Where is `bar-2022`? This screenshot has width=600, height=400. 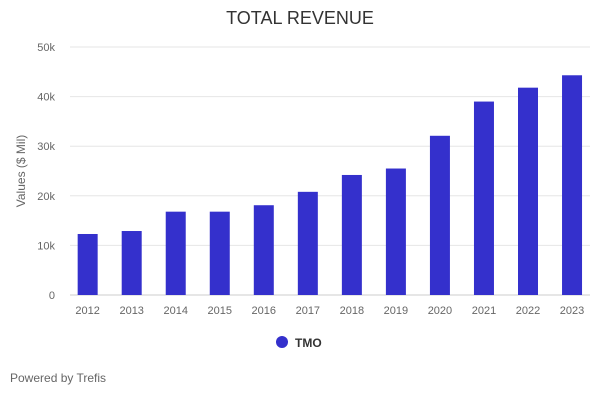
bar-2022 is located at coordinates (528, 191).